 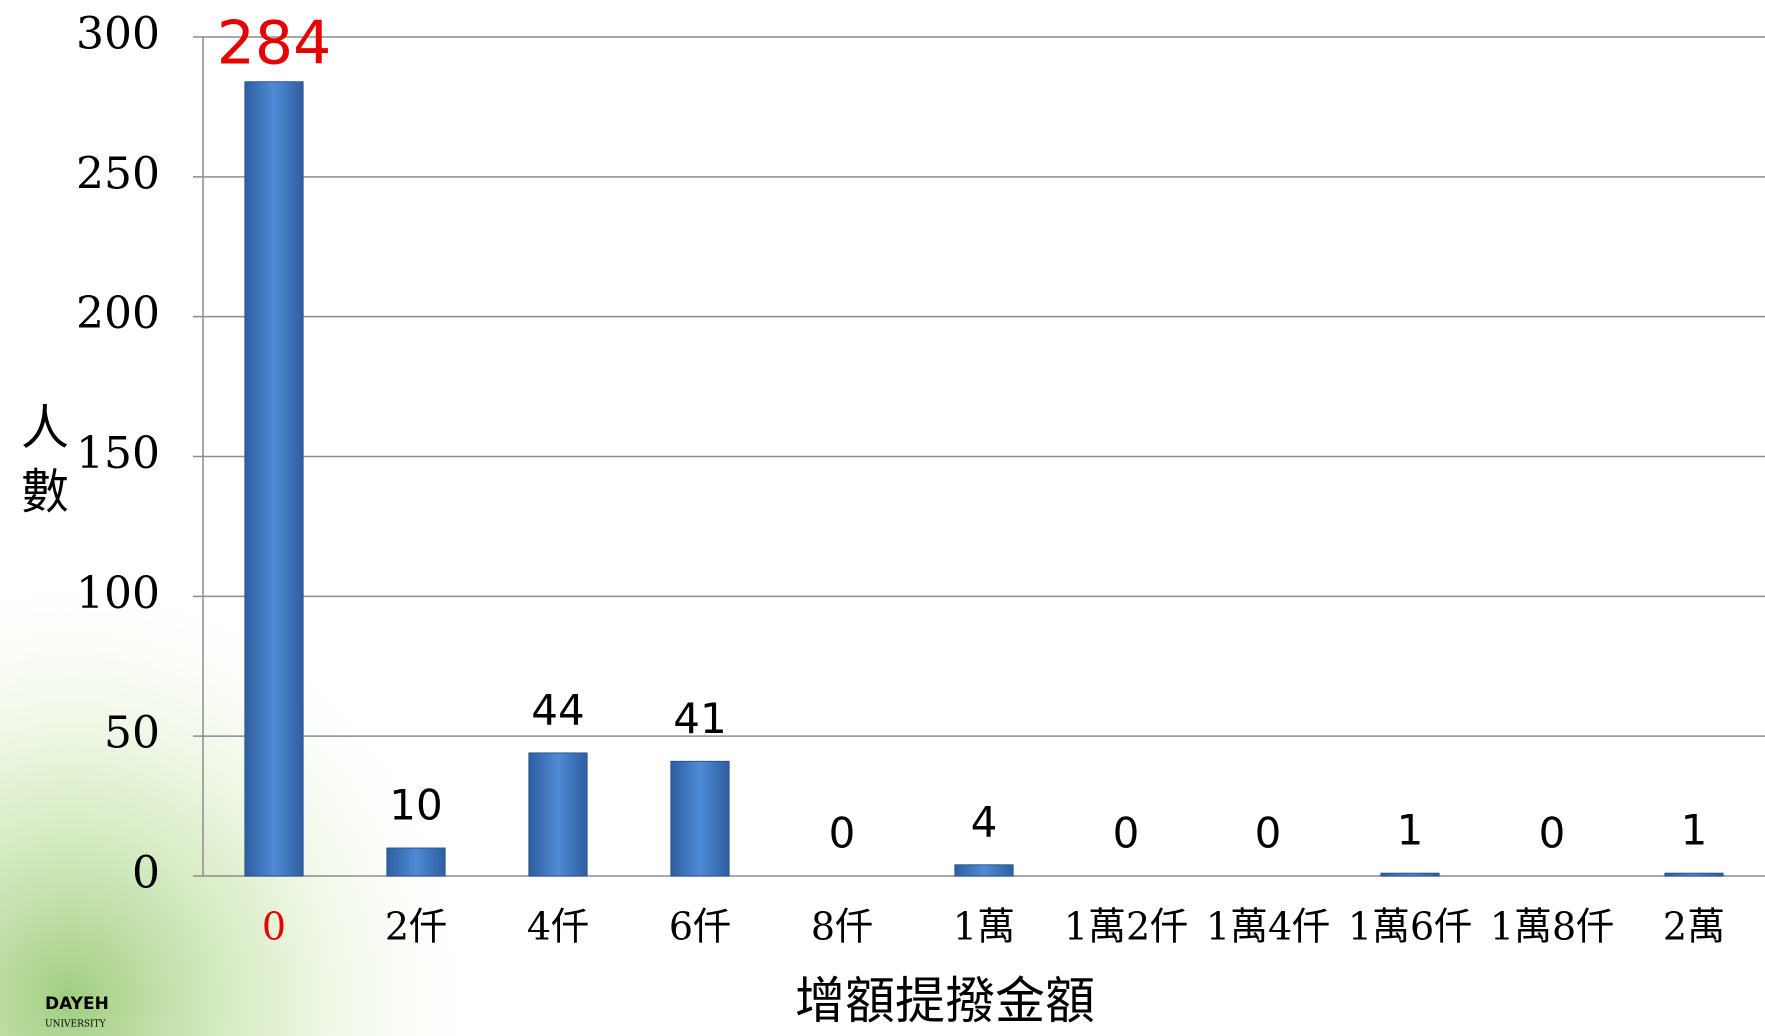 I want to click on x-tick-label: 4仟, so click(x=558, y=927).